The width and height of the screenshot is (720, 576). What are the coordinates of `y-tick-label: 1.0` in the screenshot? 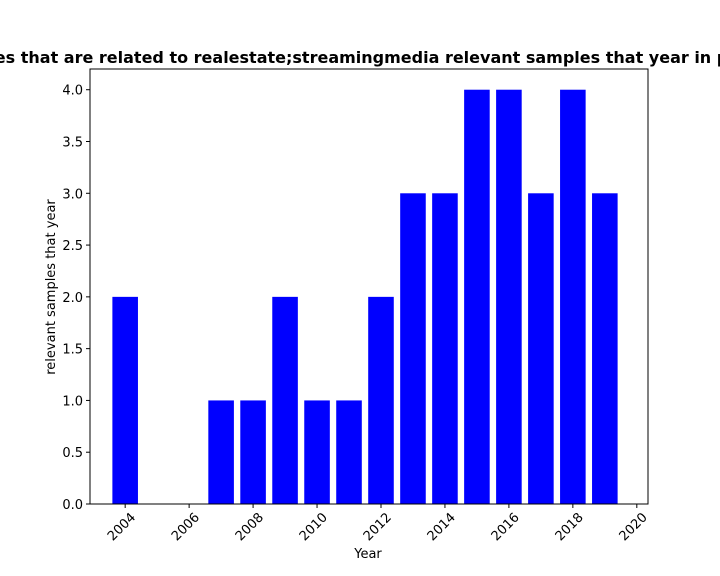 It's located at (72, 401).